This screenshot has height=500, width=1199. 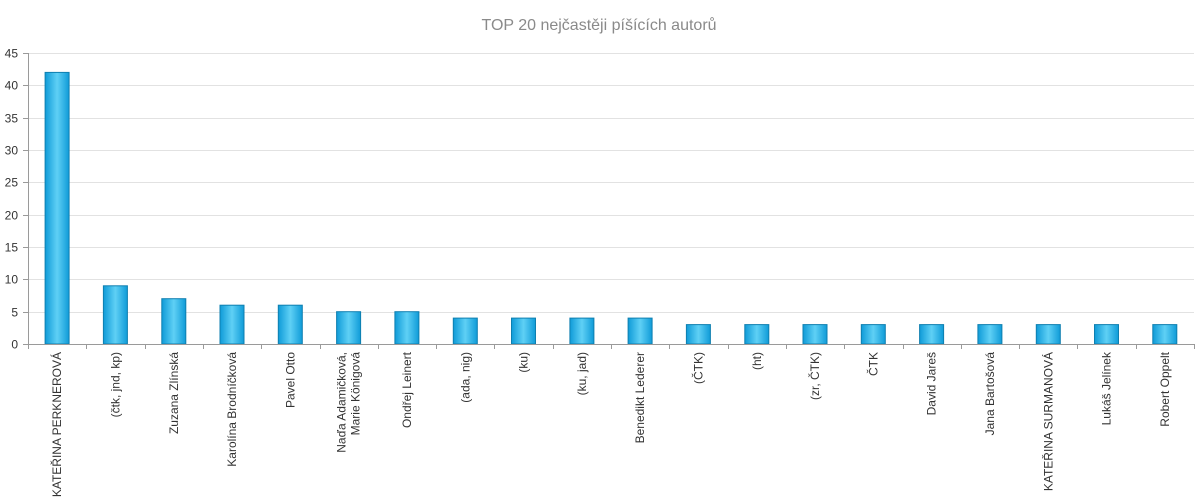 I want to click on x-category-label: Pavel Otto, so click(x=290, y=380).